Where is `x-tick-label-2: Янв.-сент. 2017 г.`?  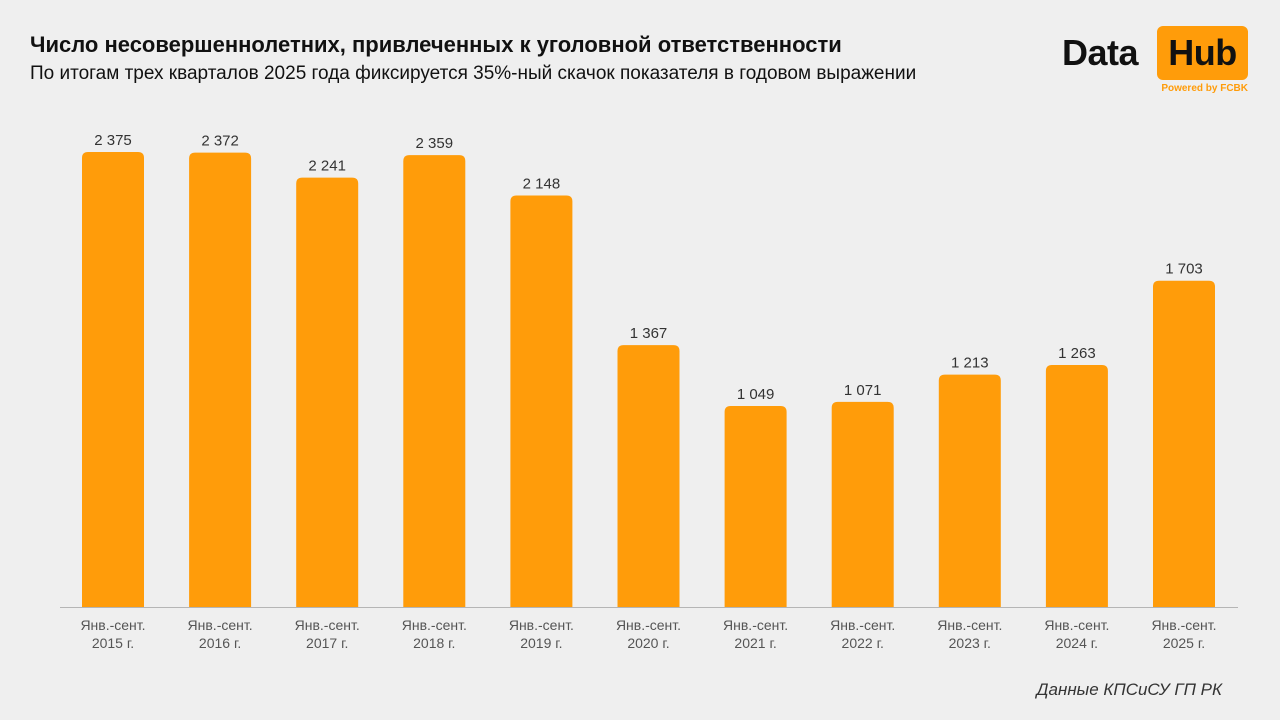
x-tick-label-2: Янв.-сент. 2017 г. is located at coordinates (327, 634).